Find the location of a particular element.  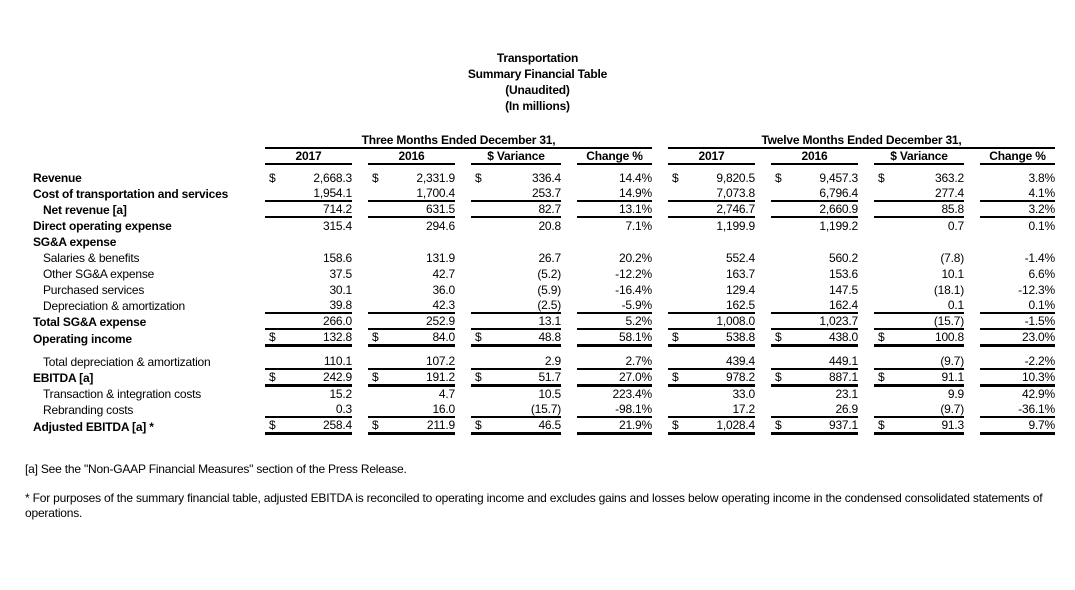

value-cell: 10.3% is located at coordinates (1017, 377).